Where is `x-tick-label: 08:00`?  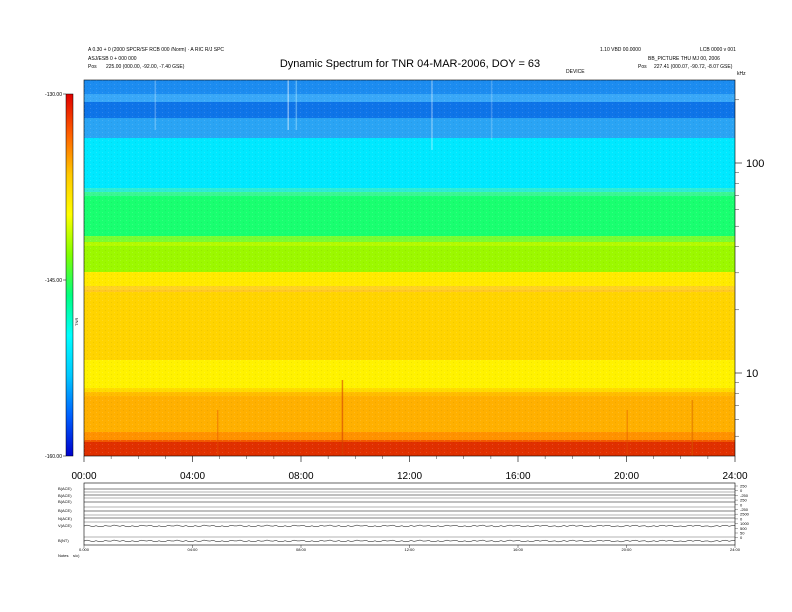
x-tick-label: 08:00 is located at coordinates (300, 476).